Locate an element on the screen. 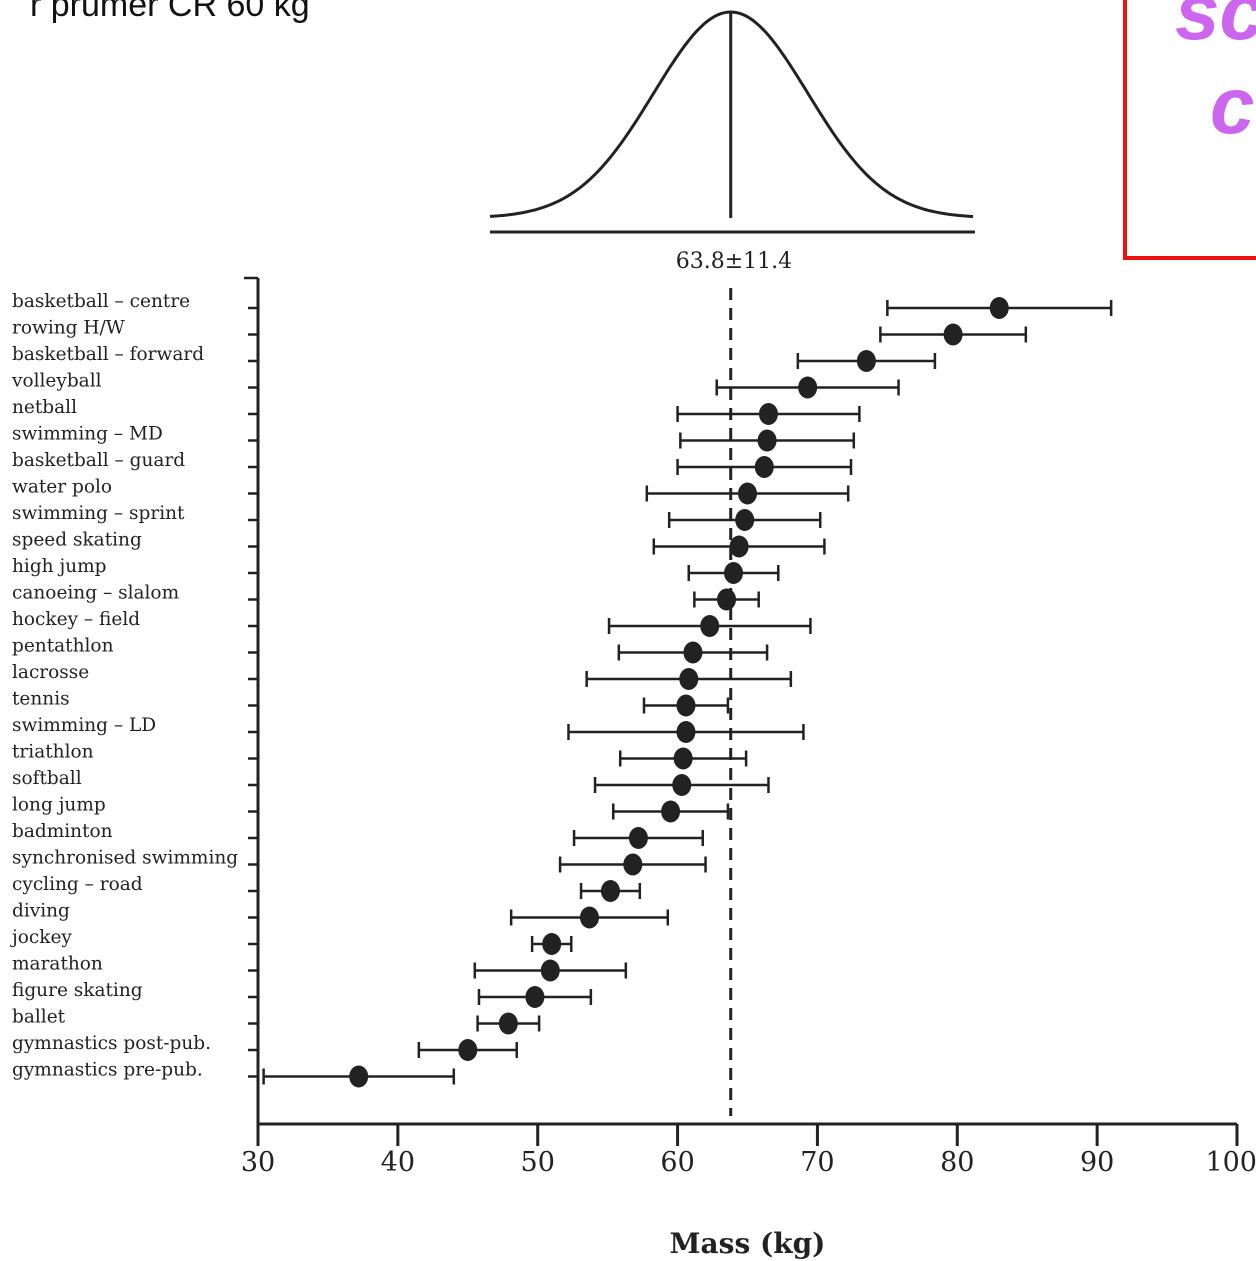  category-label: swimming – sprint is located at coordinates (98, 513).